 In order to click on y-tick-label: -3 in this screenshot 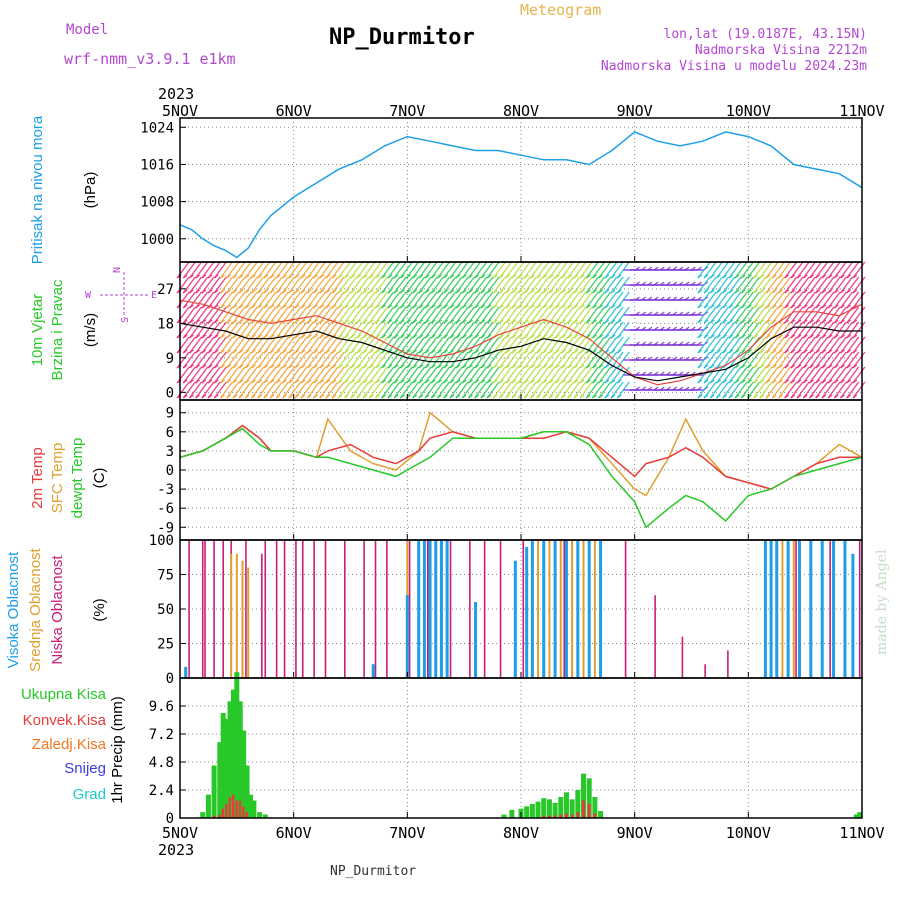, I will do `click(165, 490)`.